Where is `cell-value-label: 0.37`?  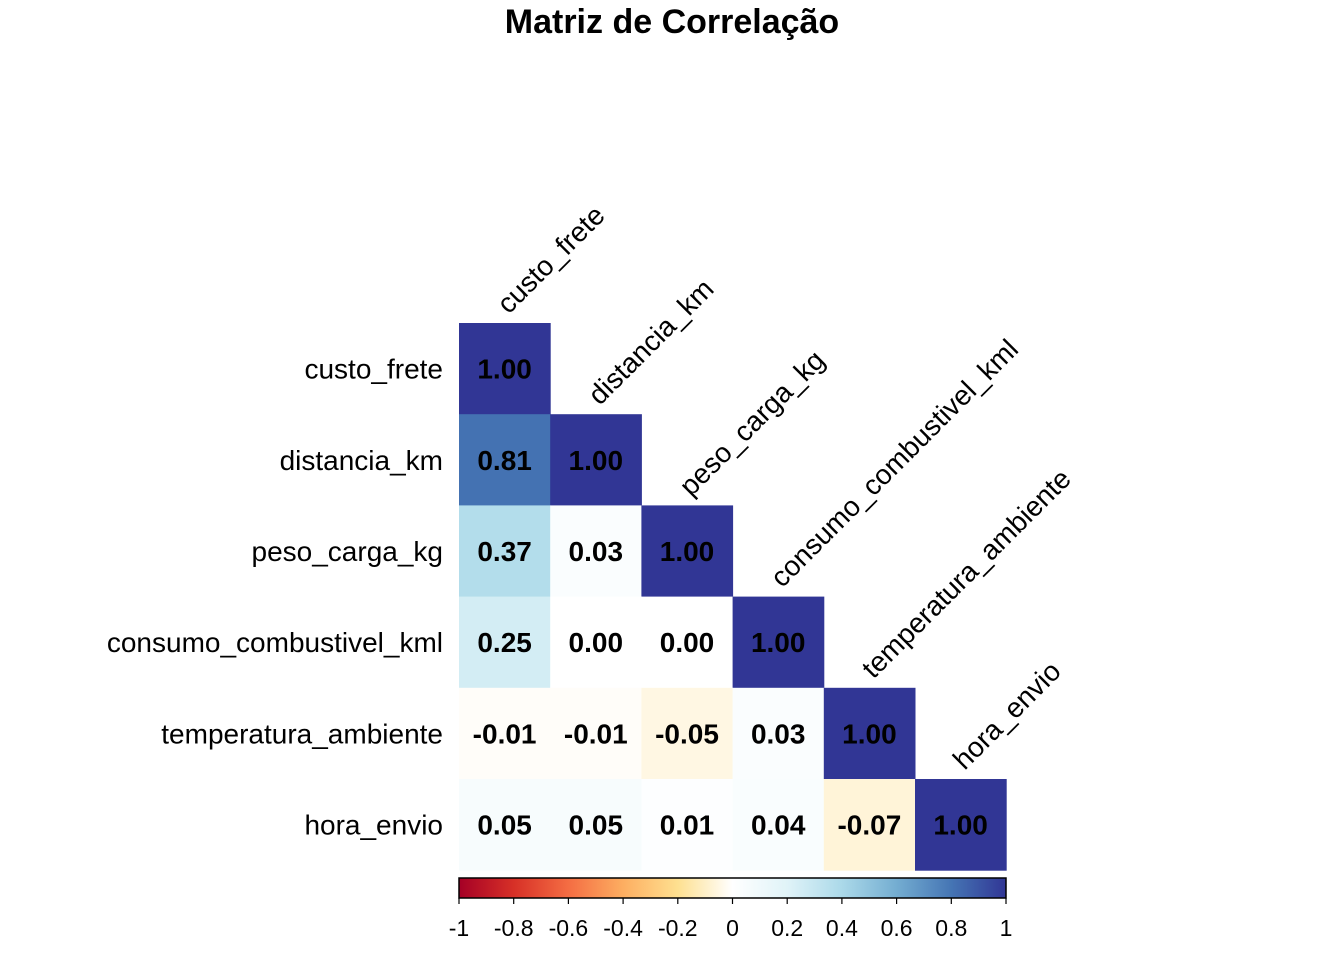
cell-value-label: 0.37 is located at coordinates (504, 551).